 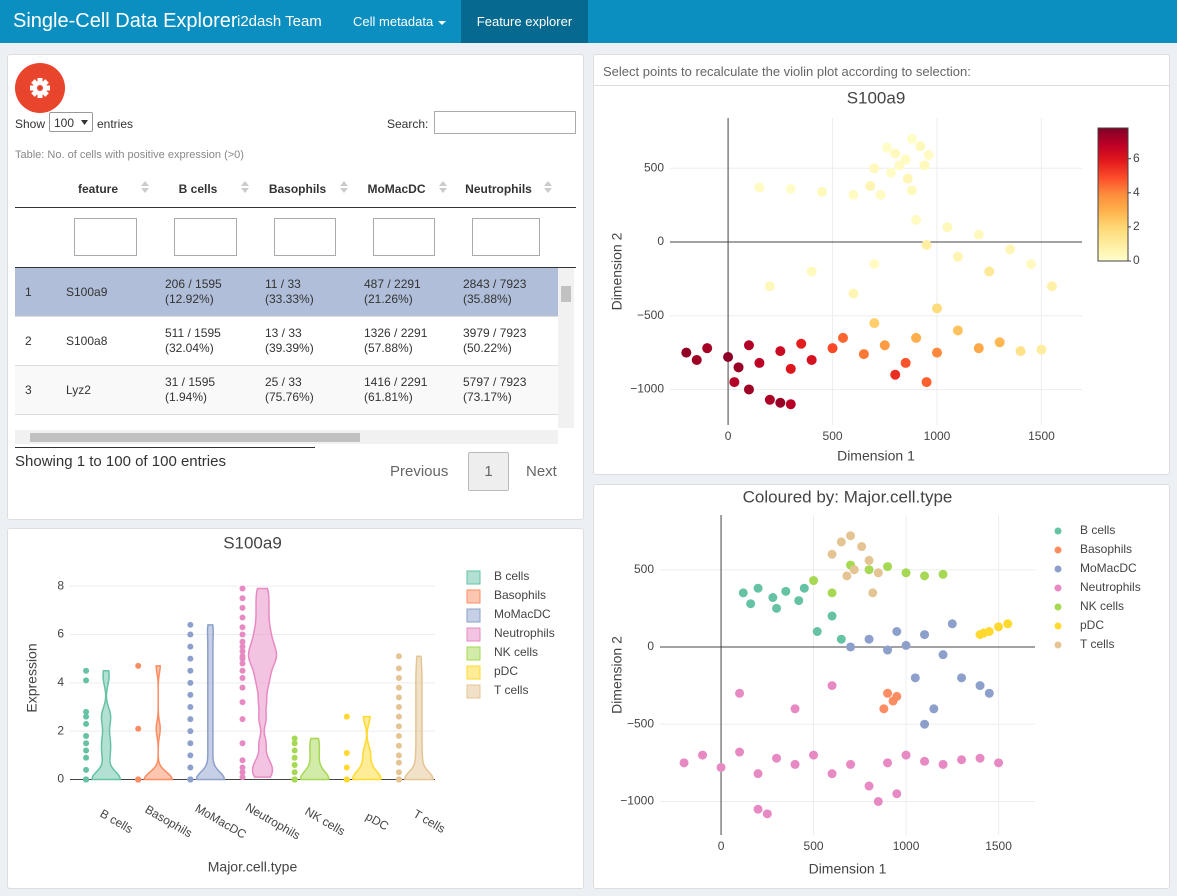 What do you see at coordinates (498, 189) in the screenshot?
I see `column-header: Neutrophils` at bounding box center [498, 189].